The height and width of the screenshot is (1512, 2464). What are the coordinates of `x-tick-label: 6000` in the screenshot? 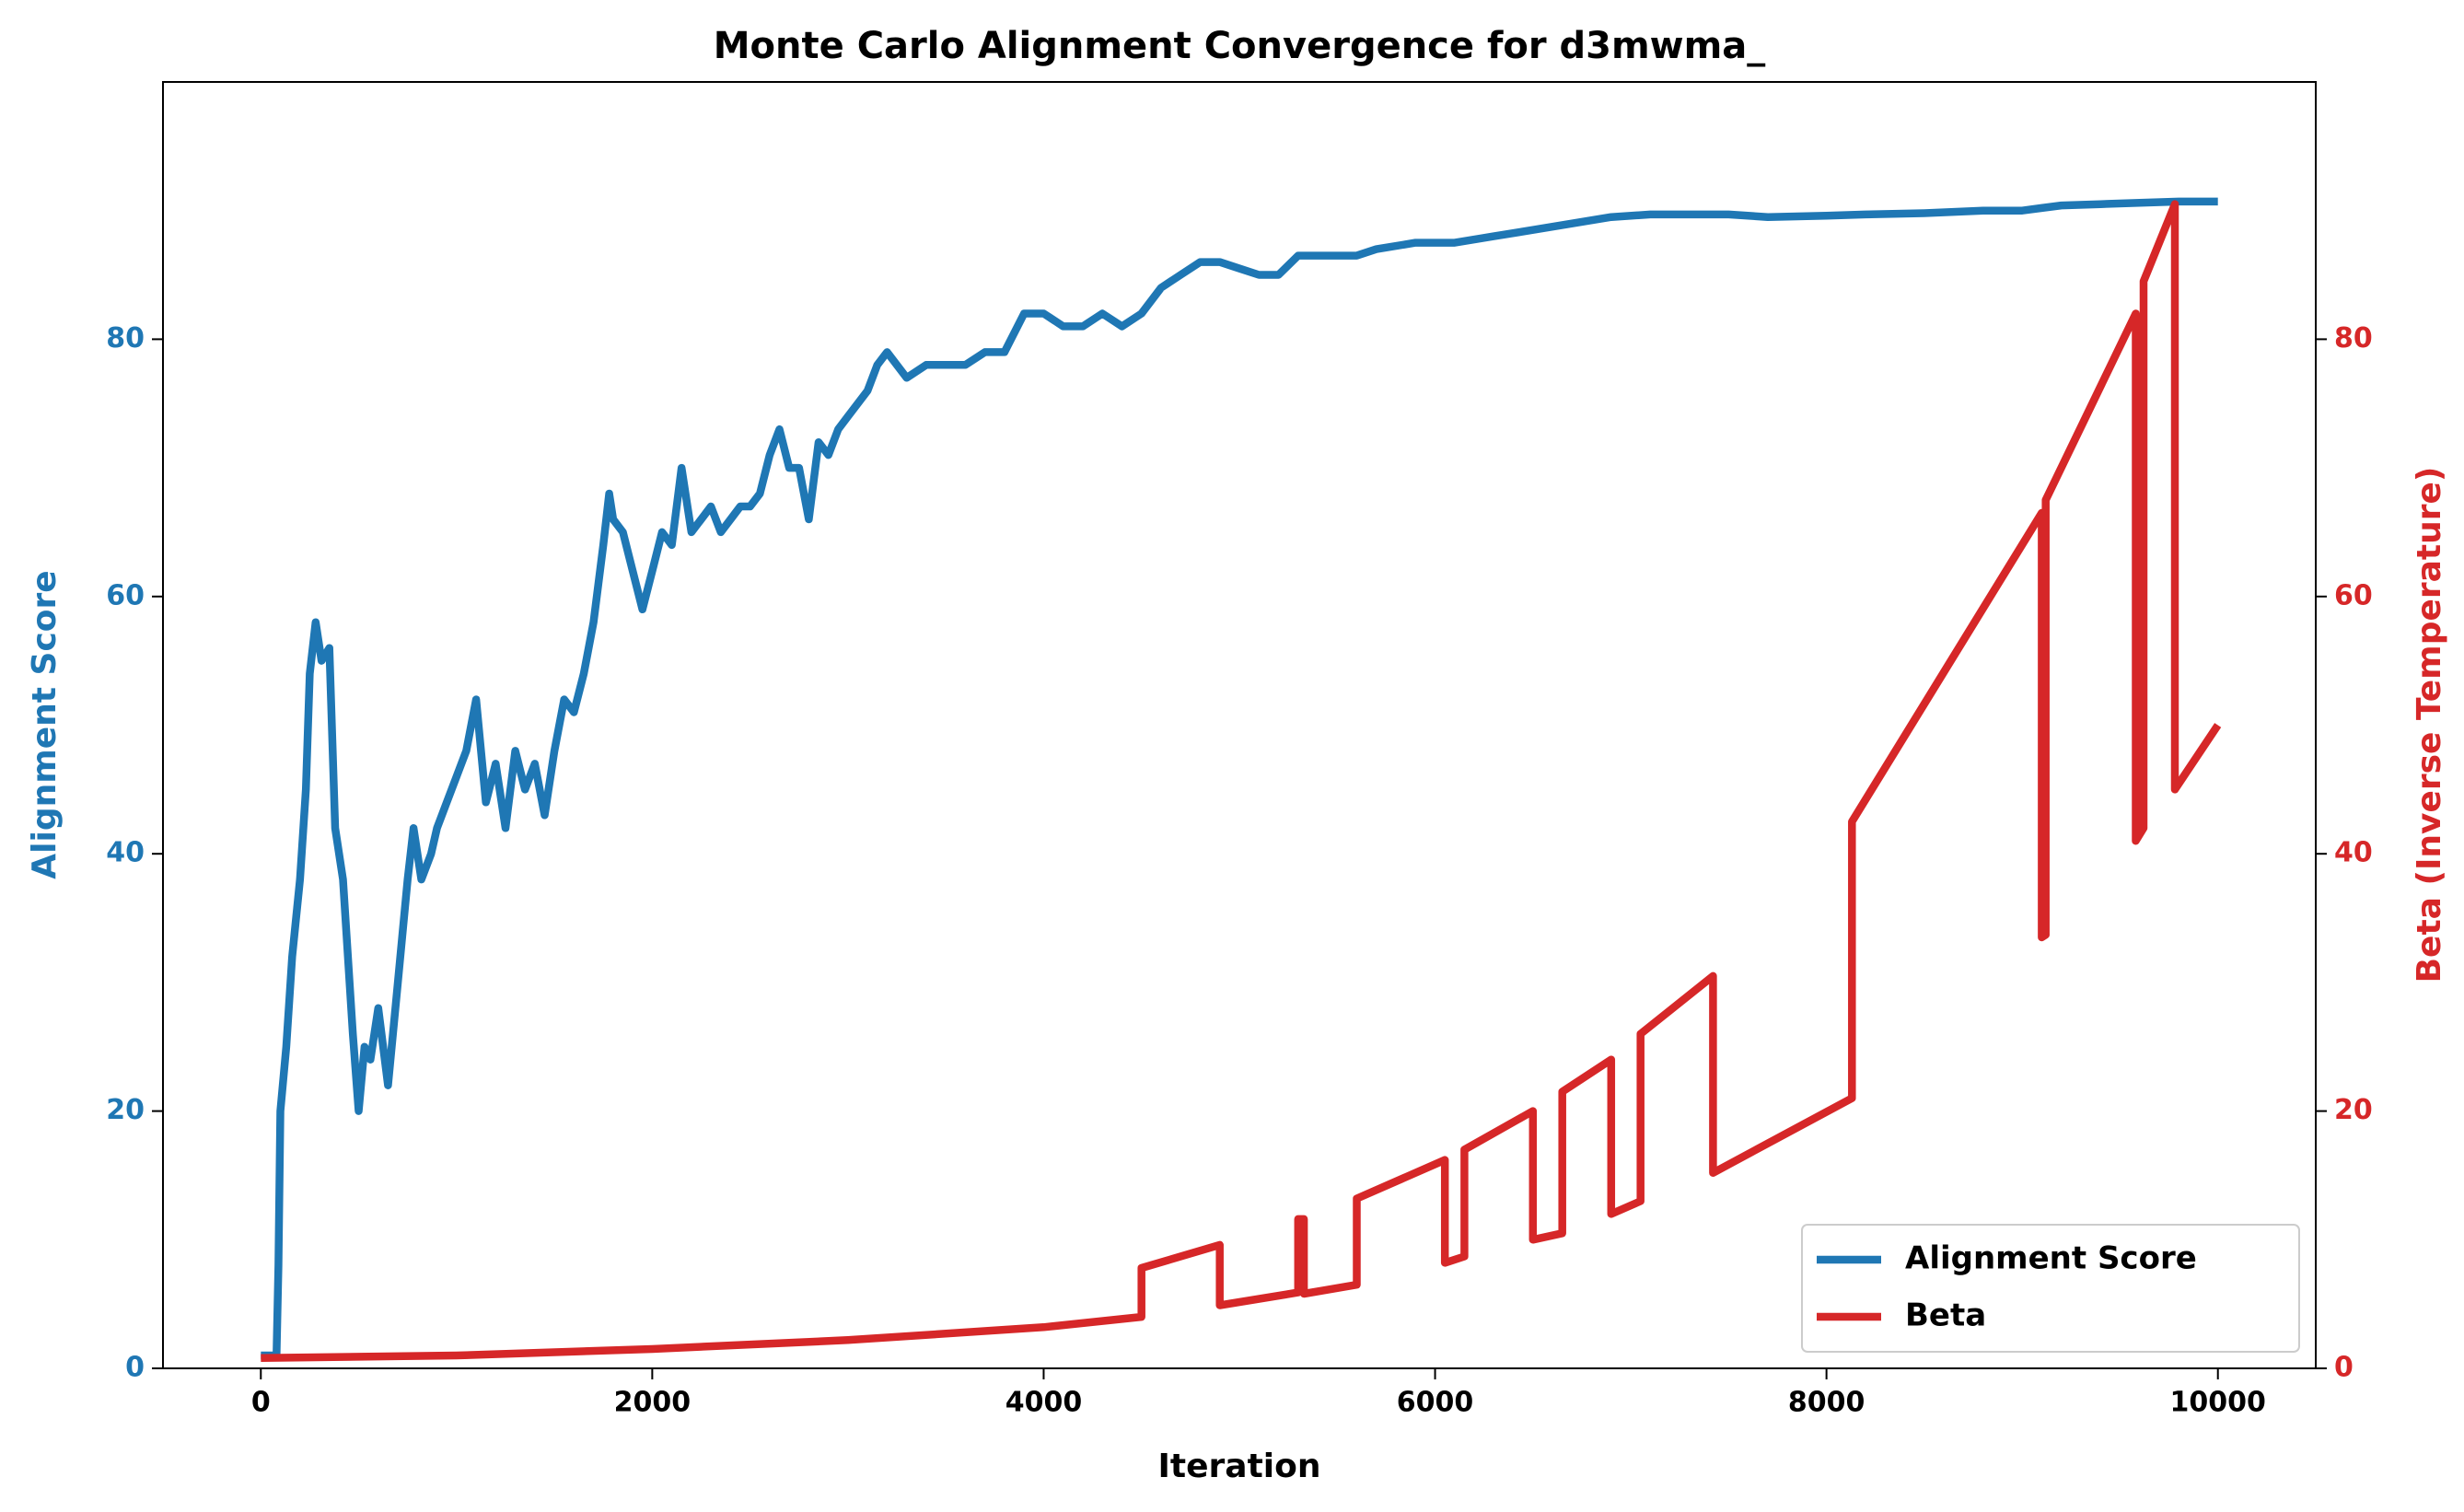 It's located at (1435, 1403).